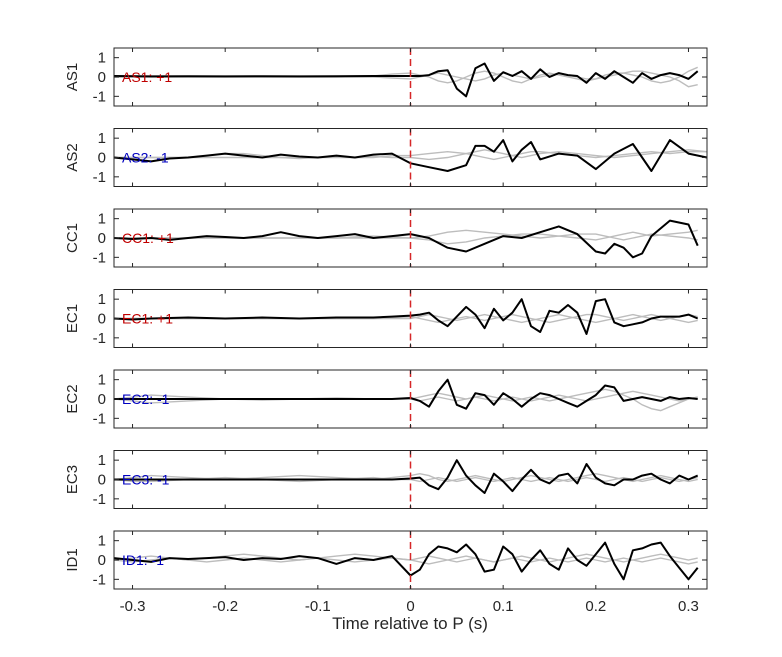 The height and width of the screenshot is (657, 782). I want to click on panel-polarity-label: CC1: +1, so click(148, 238).